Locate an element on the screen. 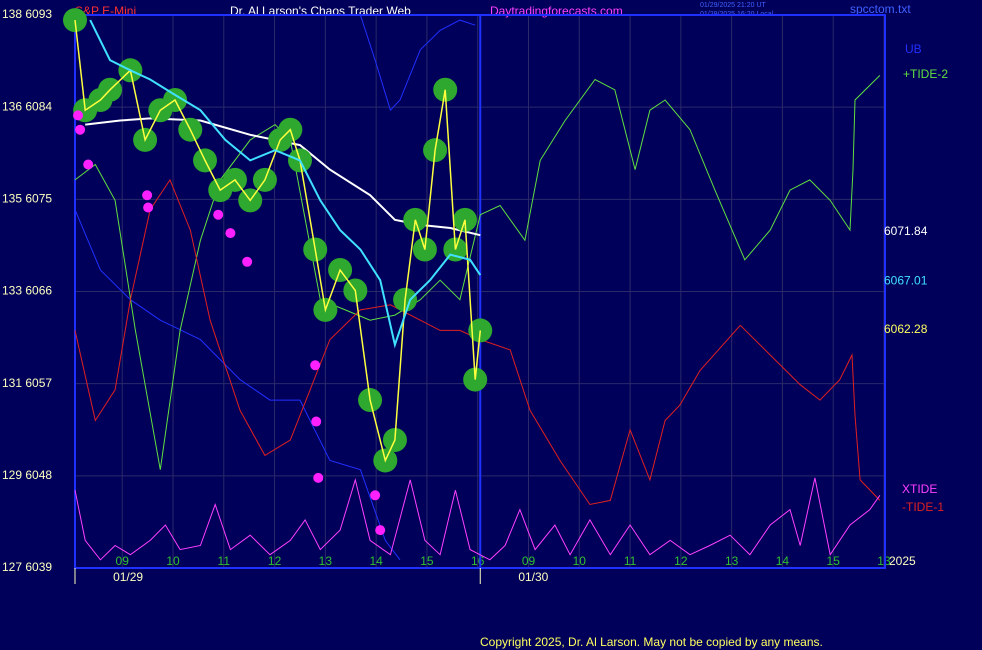 This screenshot has height=650, width=982. file-name: spcctom.txt is located at coordinates (880, 9).